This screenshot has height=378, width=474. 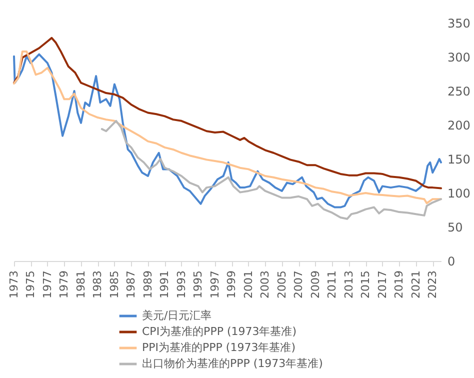 What do you see at coordinates (198, 284) in the screenshot?
I see `x-tick-label: 1995` at bounding box center [198, 284].